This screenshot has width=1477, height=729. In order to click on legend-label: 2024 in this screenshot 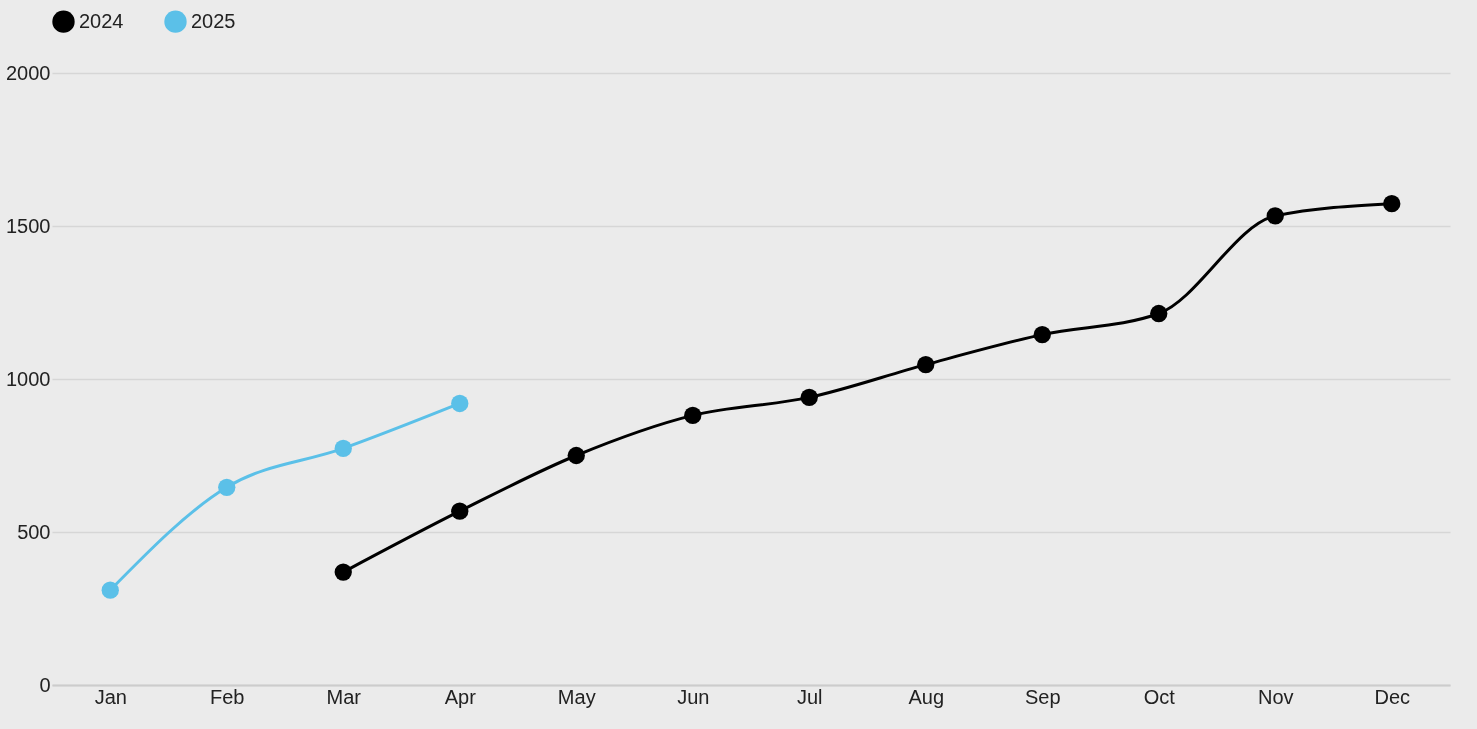, I will do `click(101, 20)`.